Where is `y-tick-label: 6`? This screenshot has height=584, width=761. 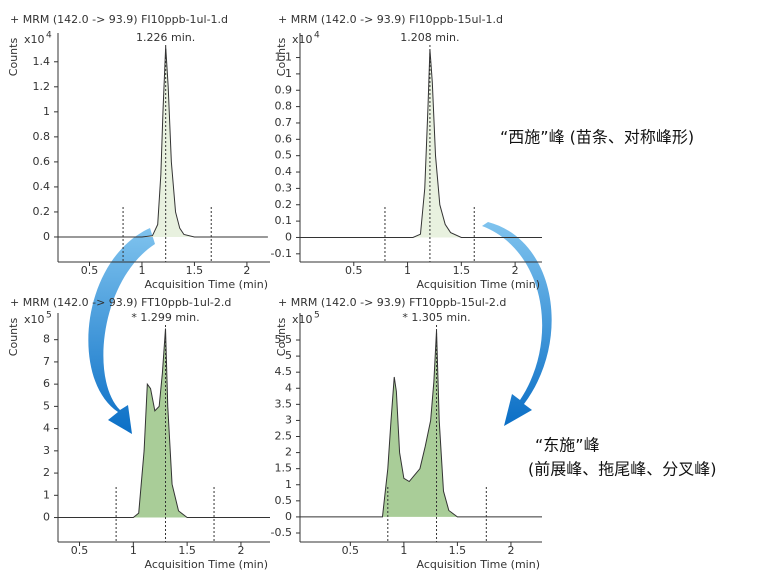 y-tick-label: 6 is located at coordinates (46, 383).